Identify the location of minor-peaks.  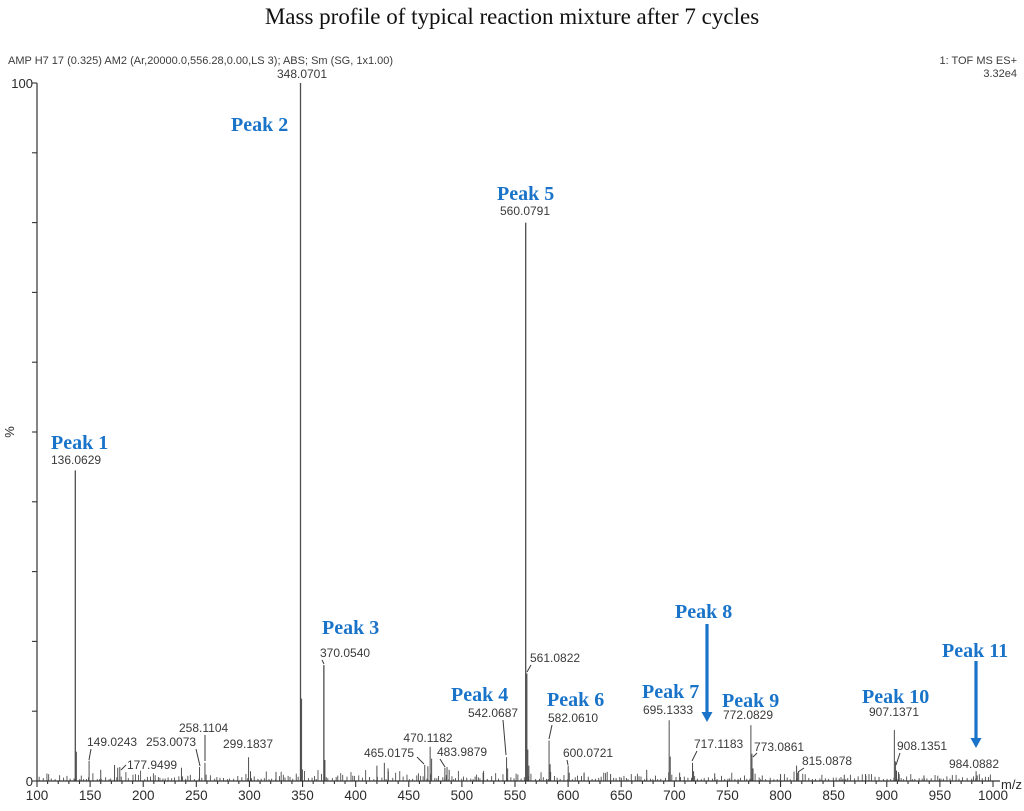
(526, 739).